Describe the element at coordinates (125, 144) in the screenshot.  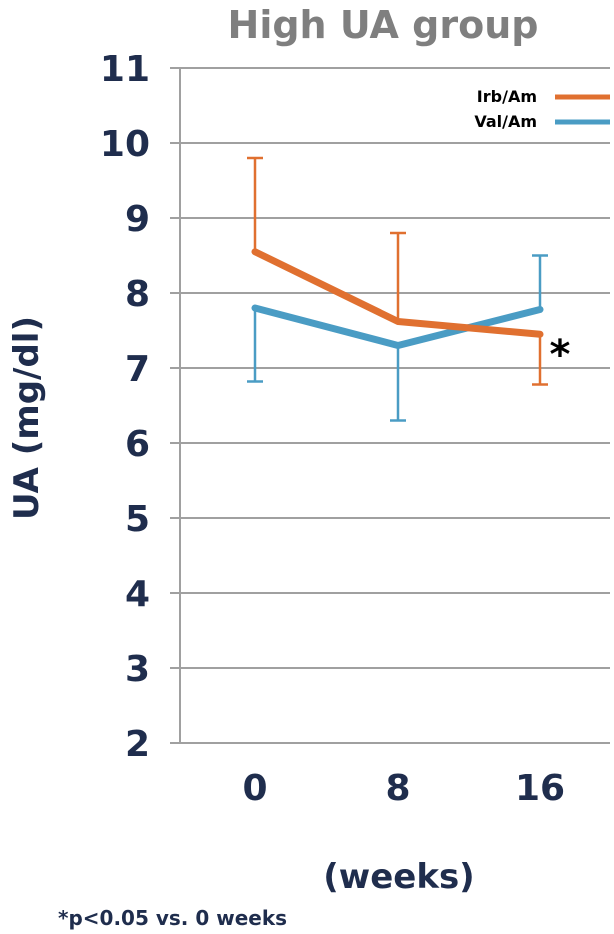
I see `y-tick-label: 10` at that location.